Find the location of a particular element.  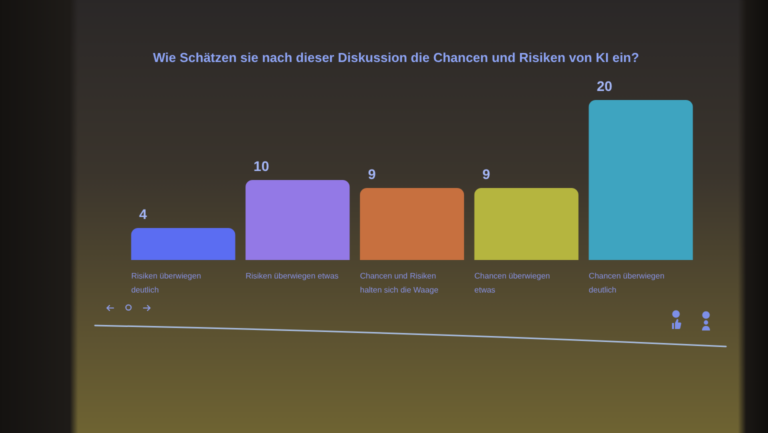

x-tick-label: Chancen und Risiken halten sich die Waage is located at coordinates (399, 283).